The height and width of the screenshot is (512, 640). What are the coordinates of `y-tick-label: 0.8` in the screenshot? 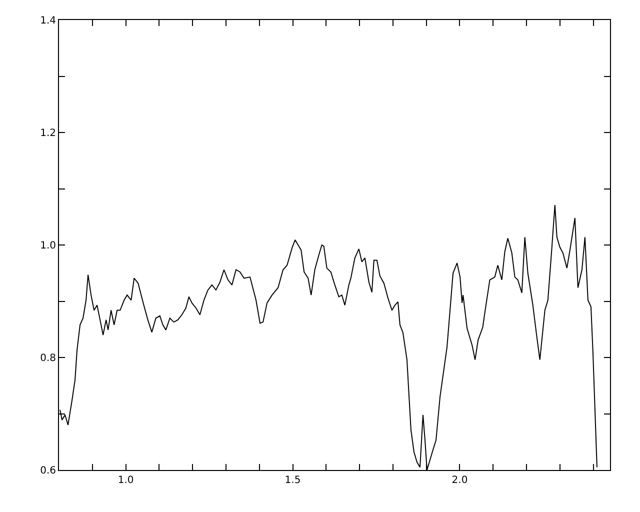 It's located at (48, 358).